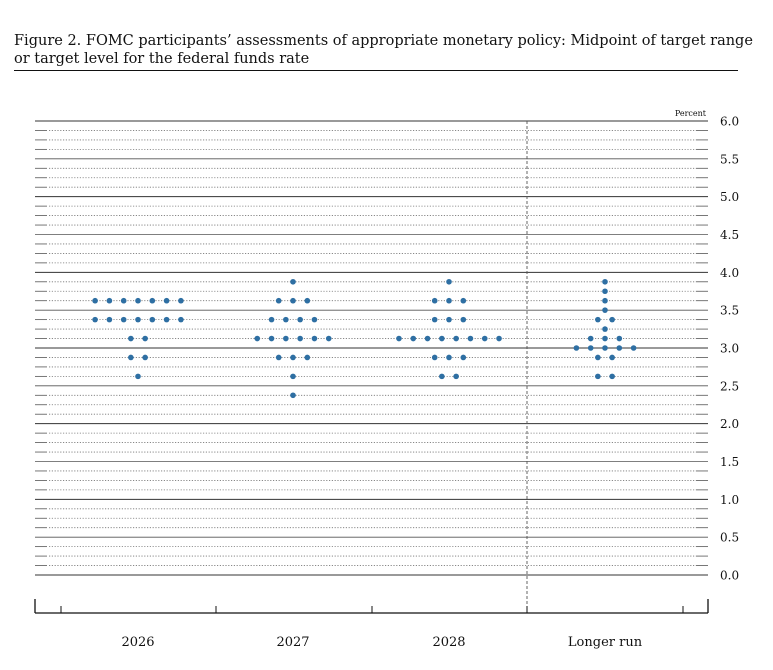 The image size is (773, 670). Describe the element at coordinates (364, 338) in the screenshot. I see `dot-layer` at that location.